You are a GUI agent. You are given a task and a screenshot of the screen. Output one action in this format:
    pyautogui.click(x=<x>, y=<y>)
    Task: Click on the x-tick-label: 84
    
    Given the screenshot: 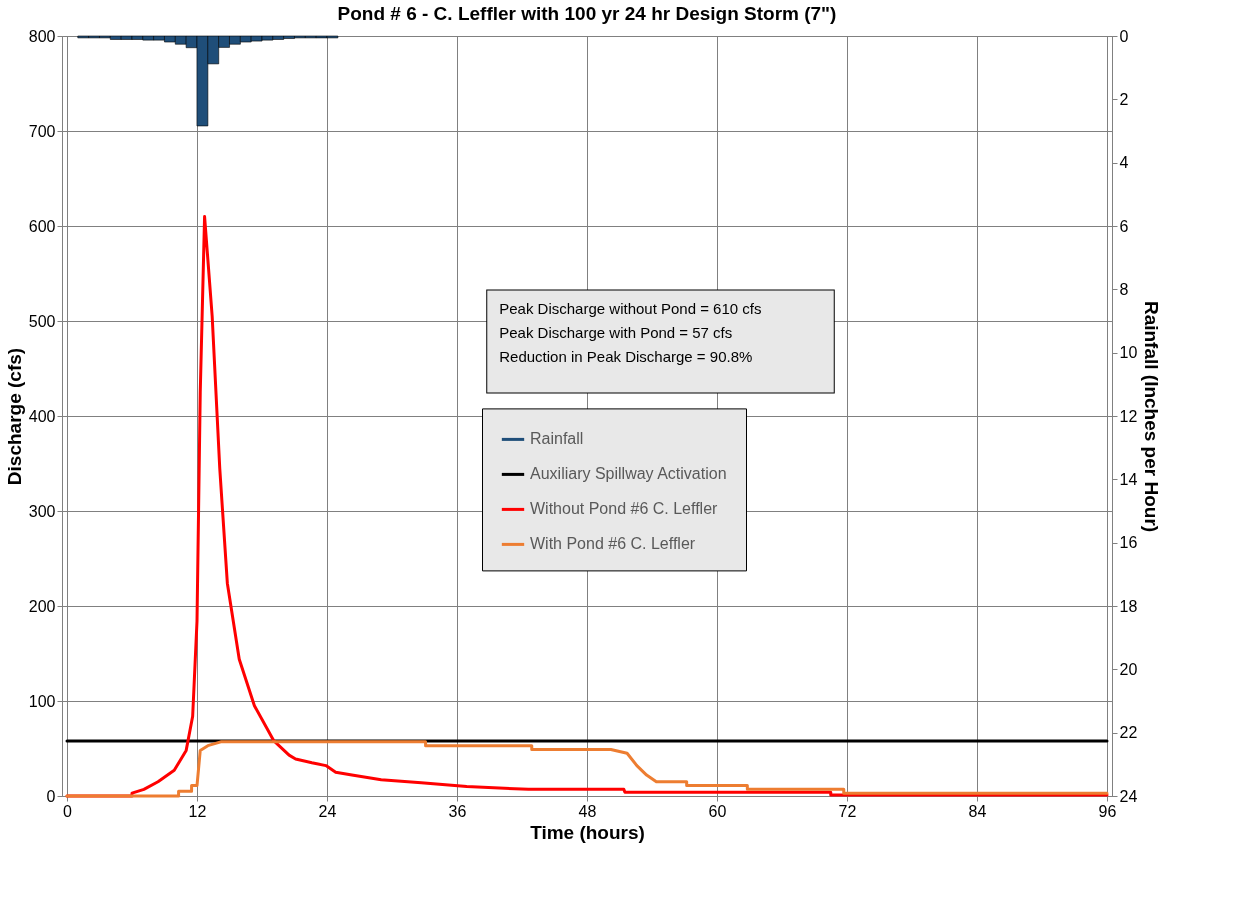 What is the action you would take?
    pyautogui.click(x=977, y=811)
    